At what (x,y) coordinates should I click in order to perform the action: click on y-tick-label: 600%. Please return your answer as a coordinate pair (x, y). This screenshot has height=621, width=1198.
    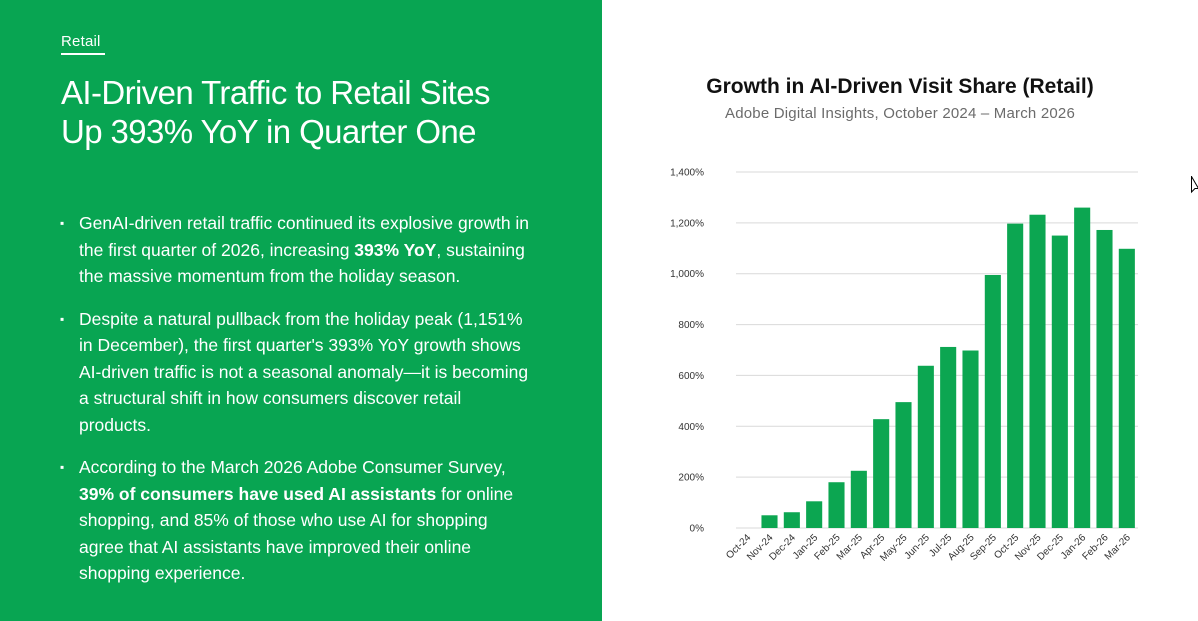
    Looking at the image, I should click on (691, 376).